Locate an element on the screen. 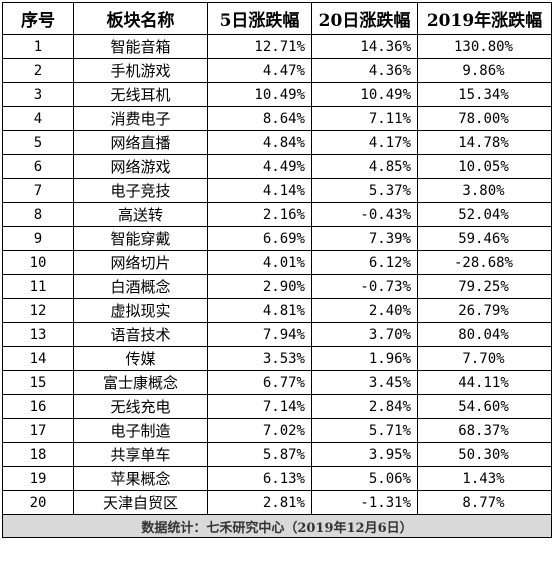 This screenshot has height=562, width=553. row-20day-change: 7.39% is located at coordinates (364, 238).